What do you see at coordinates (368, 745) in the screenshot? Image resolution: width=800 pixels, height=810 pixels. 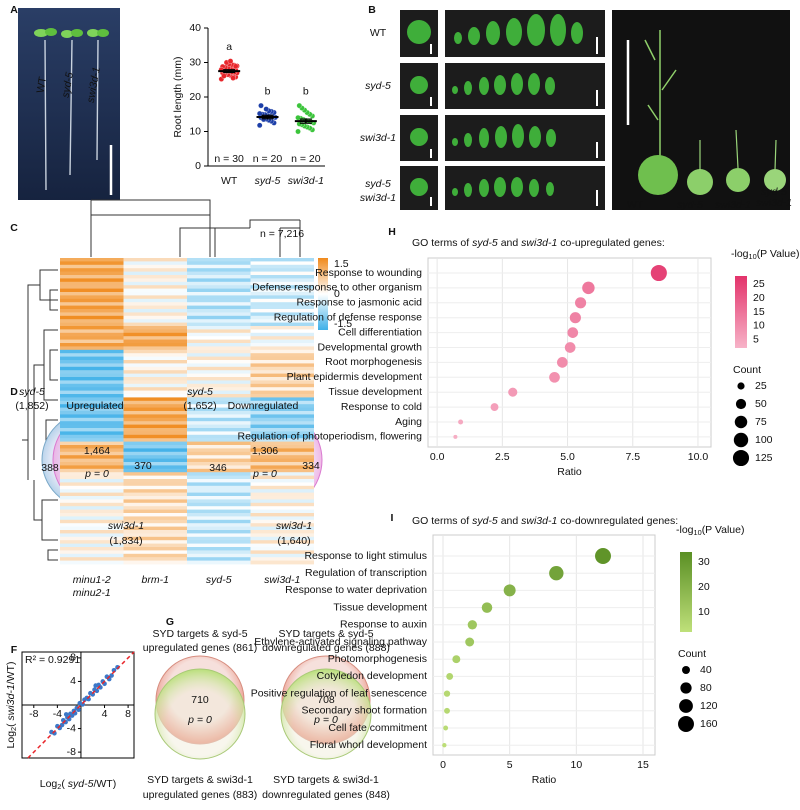 I see `y-tick-label: Floral whorl development` at bounding box center [368, 745].